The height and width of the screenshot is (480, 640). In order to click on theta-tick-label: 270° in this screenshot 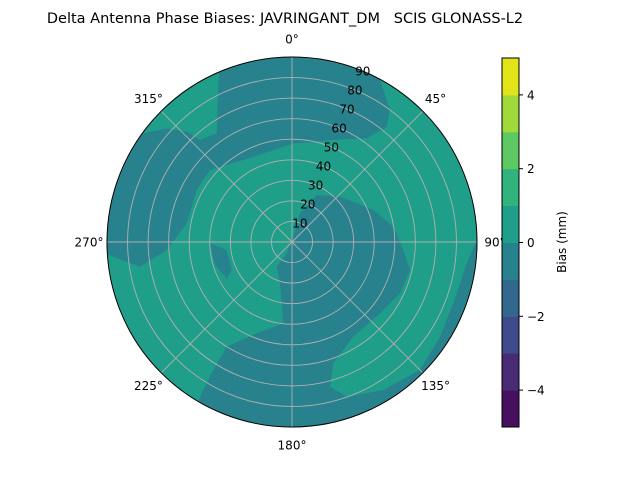, I will do `click(89, 243)`.